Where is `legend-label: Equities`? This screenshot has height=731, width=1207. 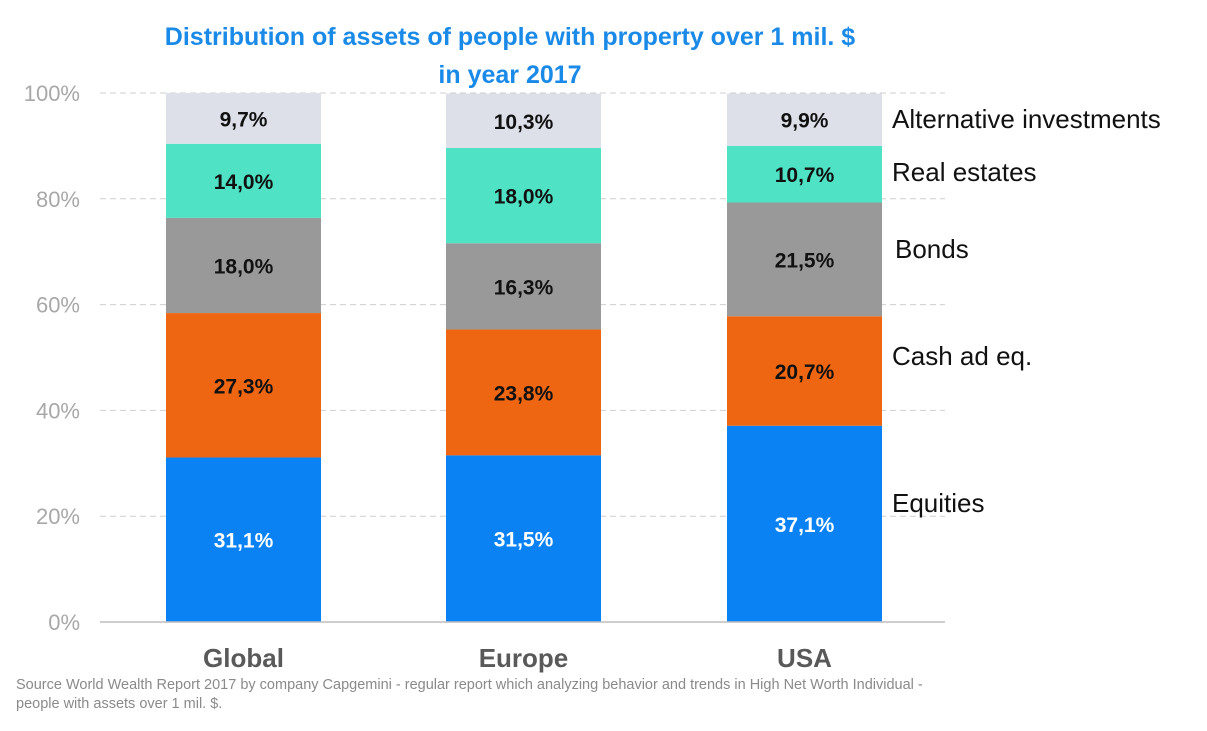 legend-label: Equities is located at coordinates (938, 503).